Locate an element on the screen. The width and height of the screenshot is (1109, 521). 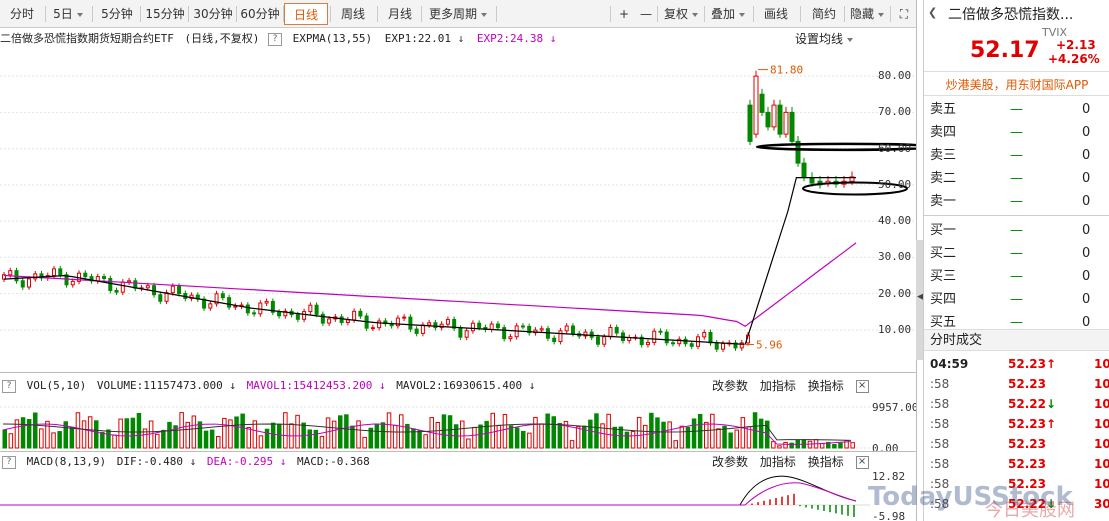
quote-header: ❮ 二倍做多恐慌指数... TVIX 52.17 +2.13 +4.26% is located at coordinates (1016, 36).